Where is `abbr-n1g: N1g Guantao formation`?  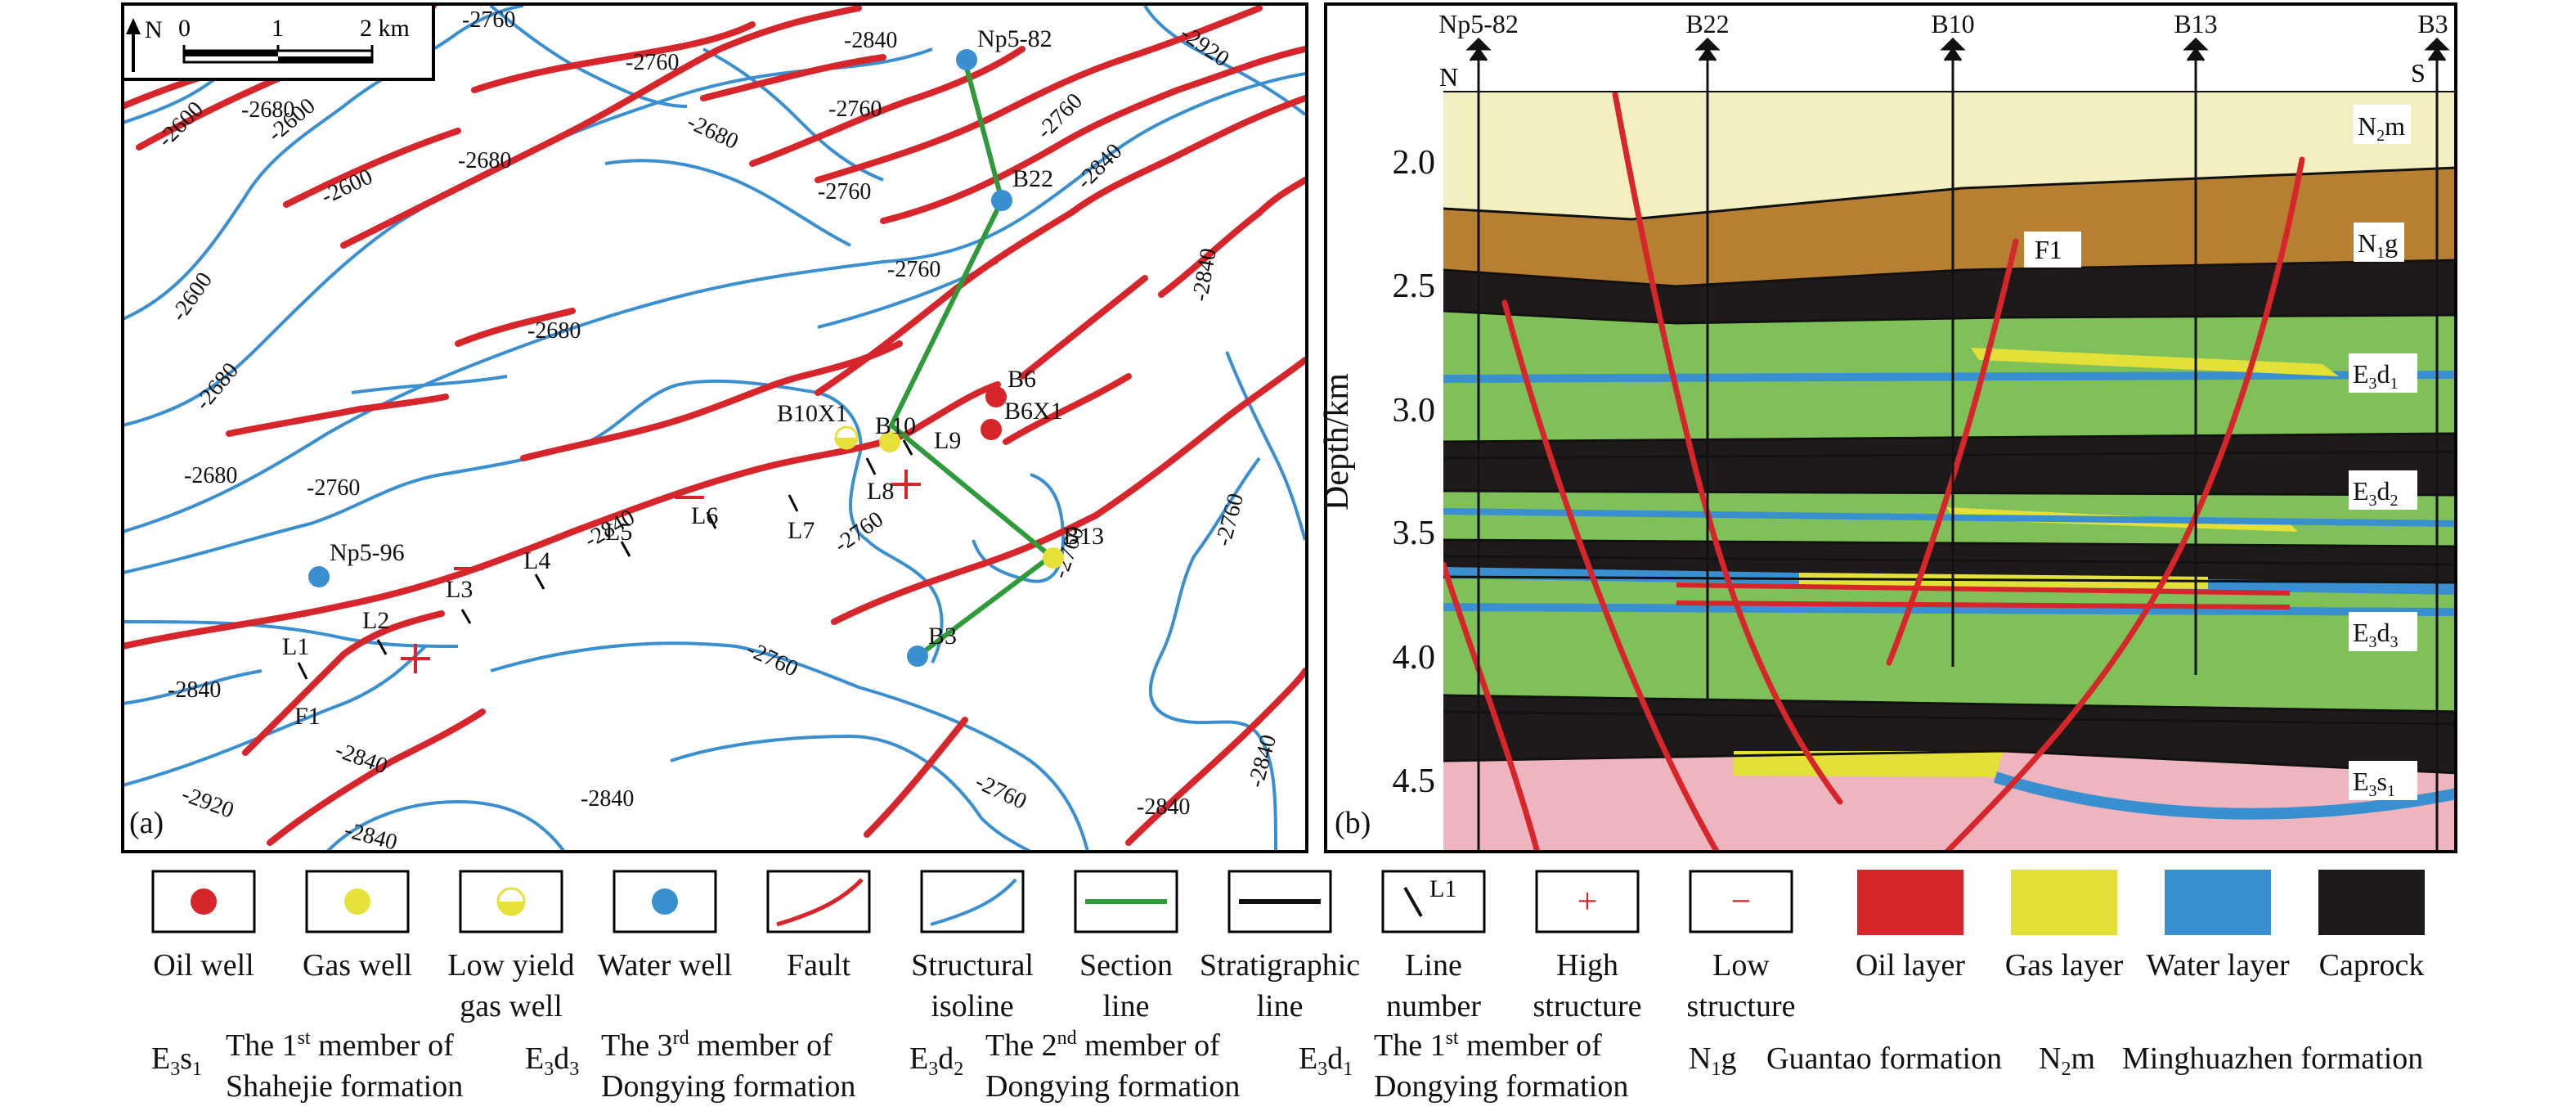 abbr-n1g: N1g Guantao formation is located at coordinates (1846, 1060).